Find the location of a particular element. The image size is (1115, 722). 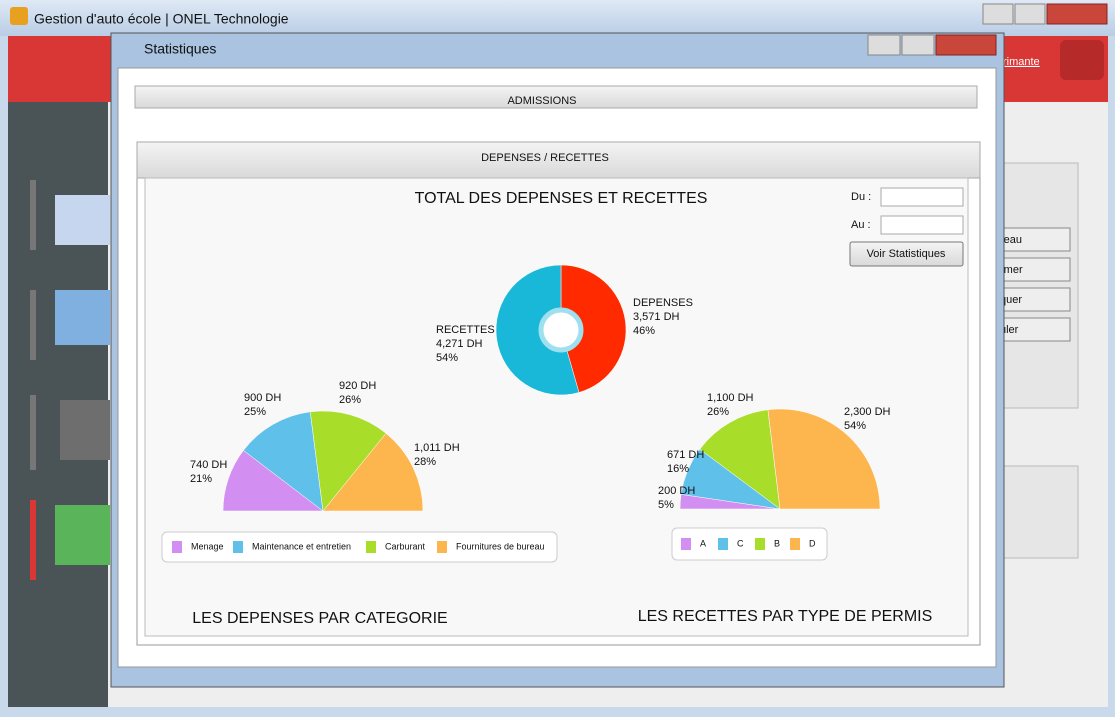

voir-button-label: Voir Statistiques is located at coordinates (906, 254).